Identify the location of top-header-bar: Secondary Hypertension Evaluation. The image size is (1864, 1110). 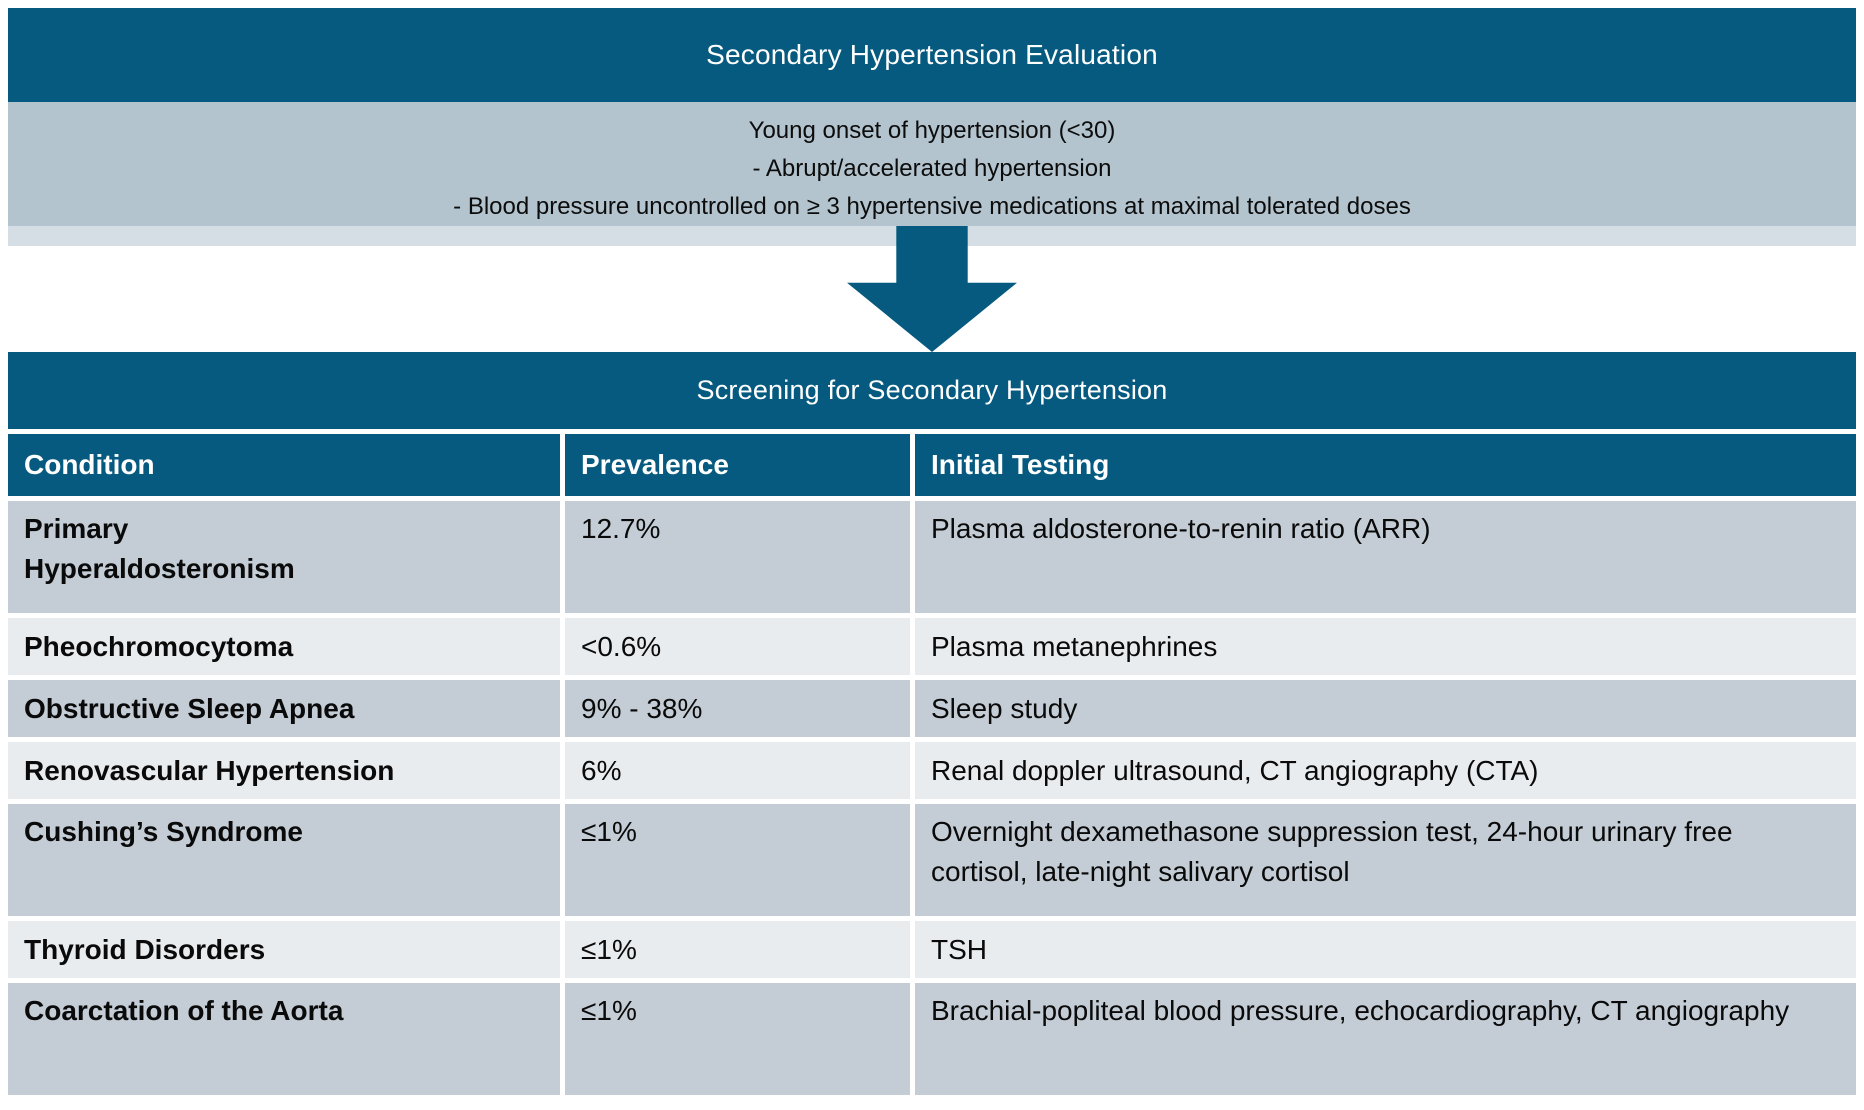
(932, 55).